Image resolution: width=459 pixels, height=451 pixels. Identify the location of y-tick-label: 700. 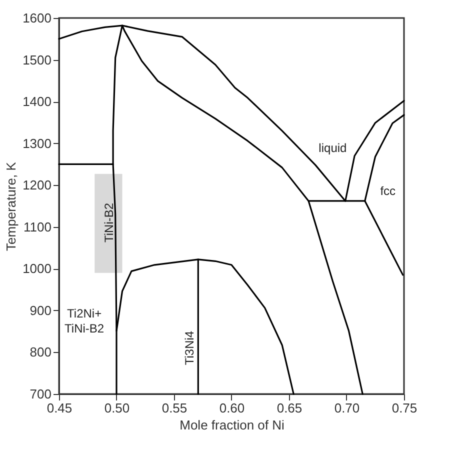
(41, 394).